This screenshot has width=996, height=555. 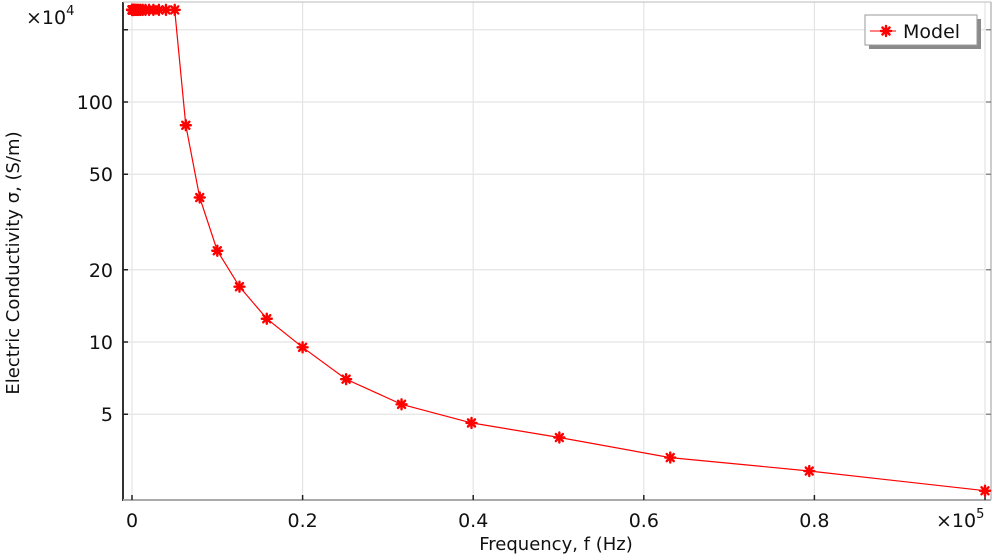 What do you see at coordinates (931, 32) in the screenshot?
I see `legend-label-model: Model` at bounding box center [931, 32].